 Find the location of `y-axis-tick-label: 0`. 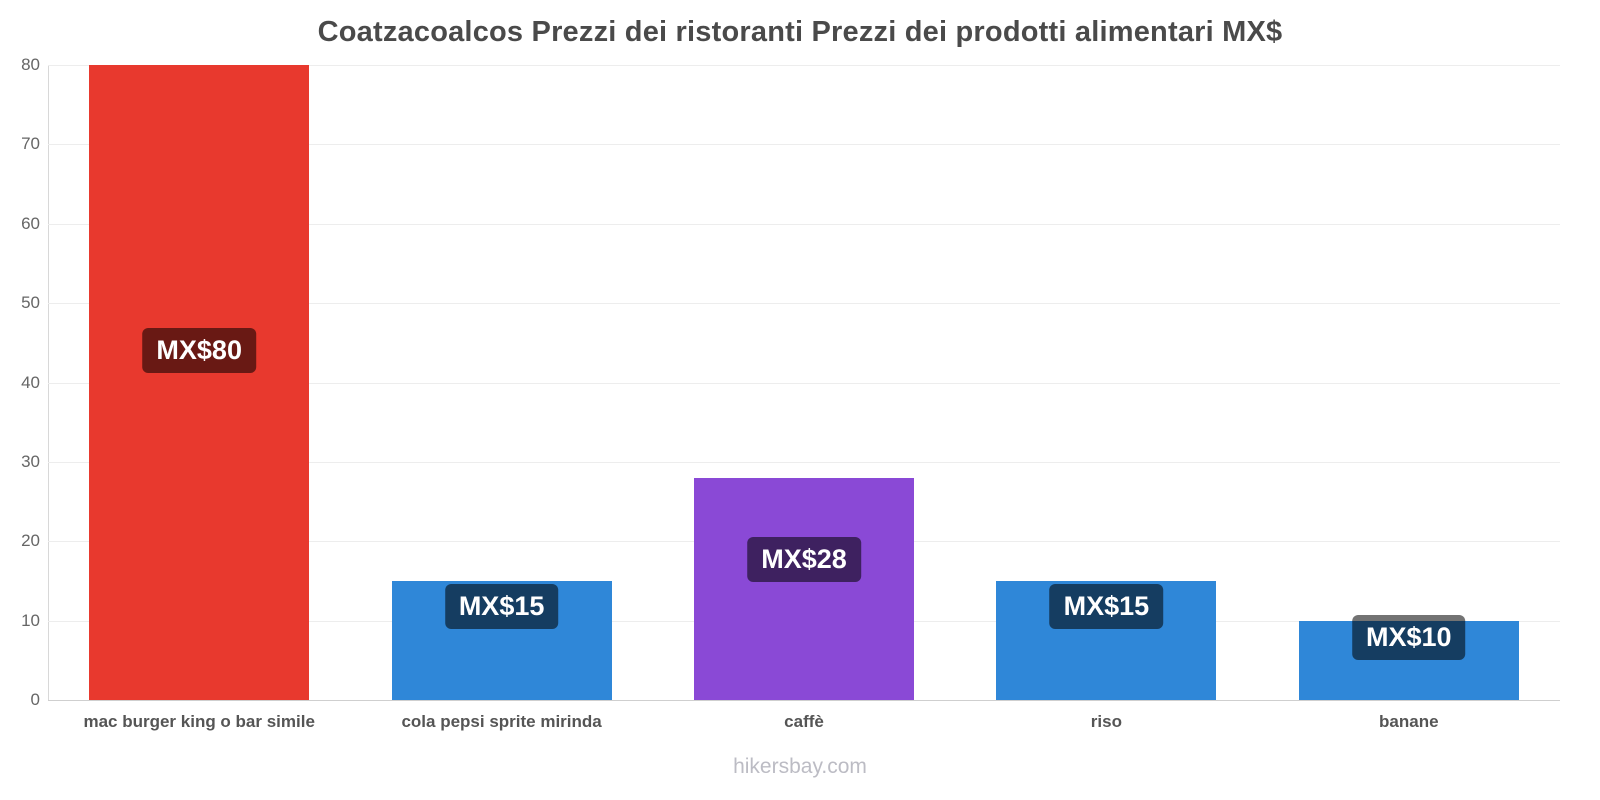

y-axis-tick-label: 0 is located at coordinates (35, 699).